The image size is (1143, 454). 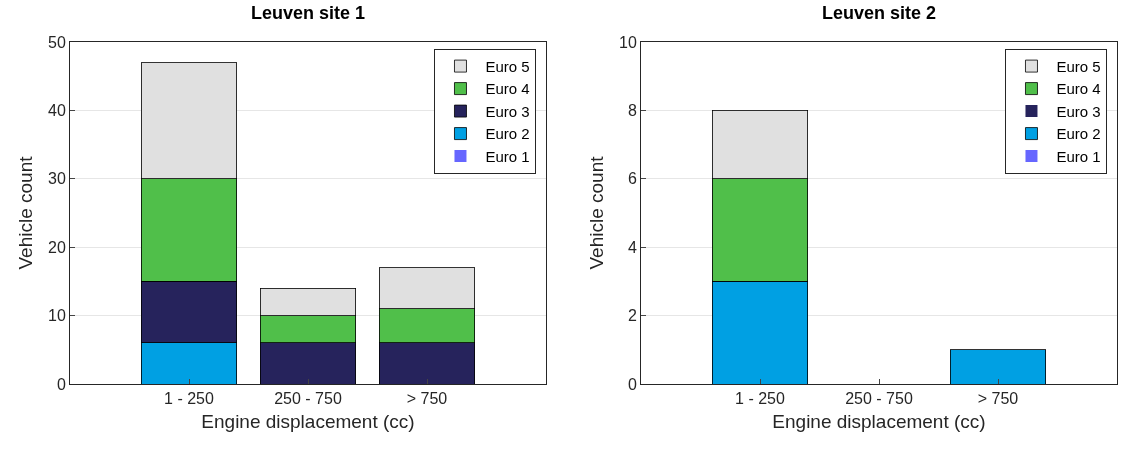 What do you see at coordinates (57, 110) in the screenshot?
I see `y-tick-label: 40` at bounding box center [57, 110].